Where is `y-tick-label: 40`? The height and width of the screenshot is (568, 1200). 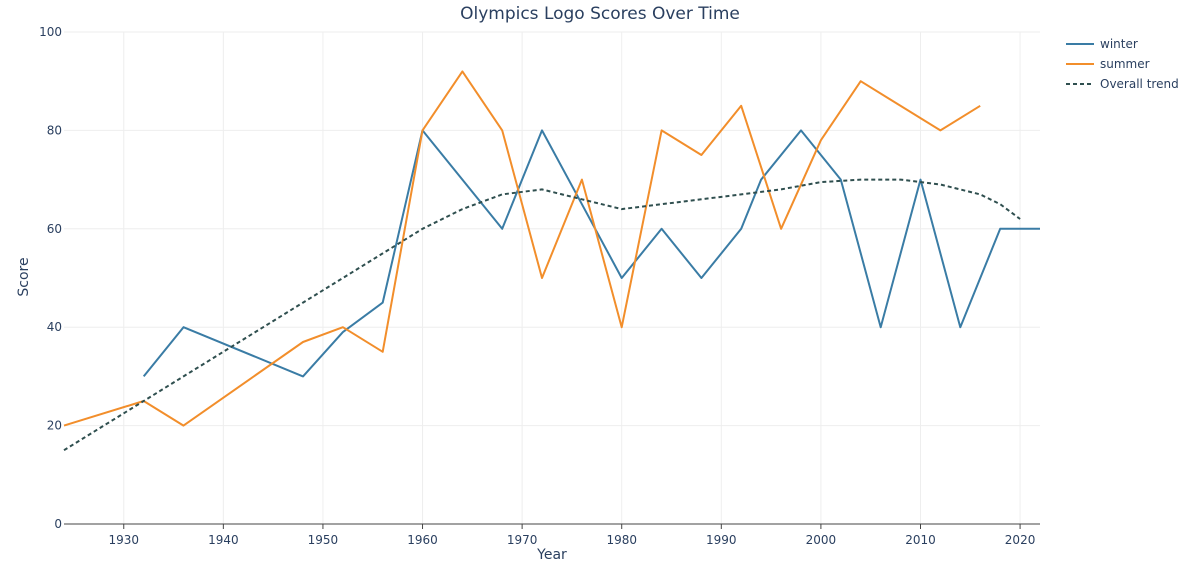 y-tick-label: 40 is located at coordinates (54, 327).